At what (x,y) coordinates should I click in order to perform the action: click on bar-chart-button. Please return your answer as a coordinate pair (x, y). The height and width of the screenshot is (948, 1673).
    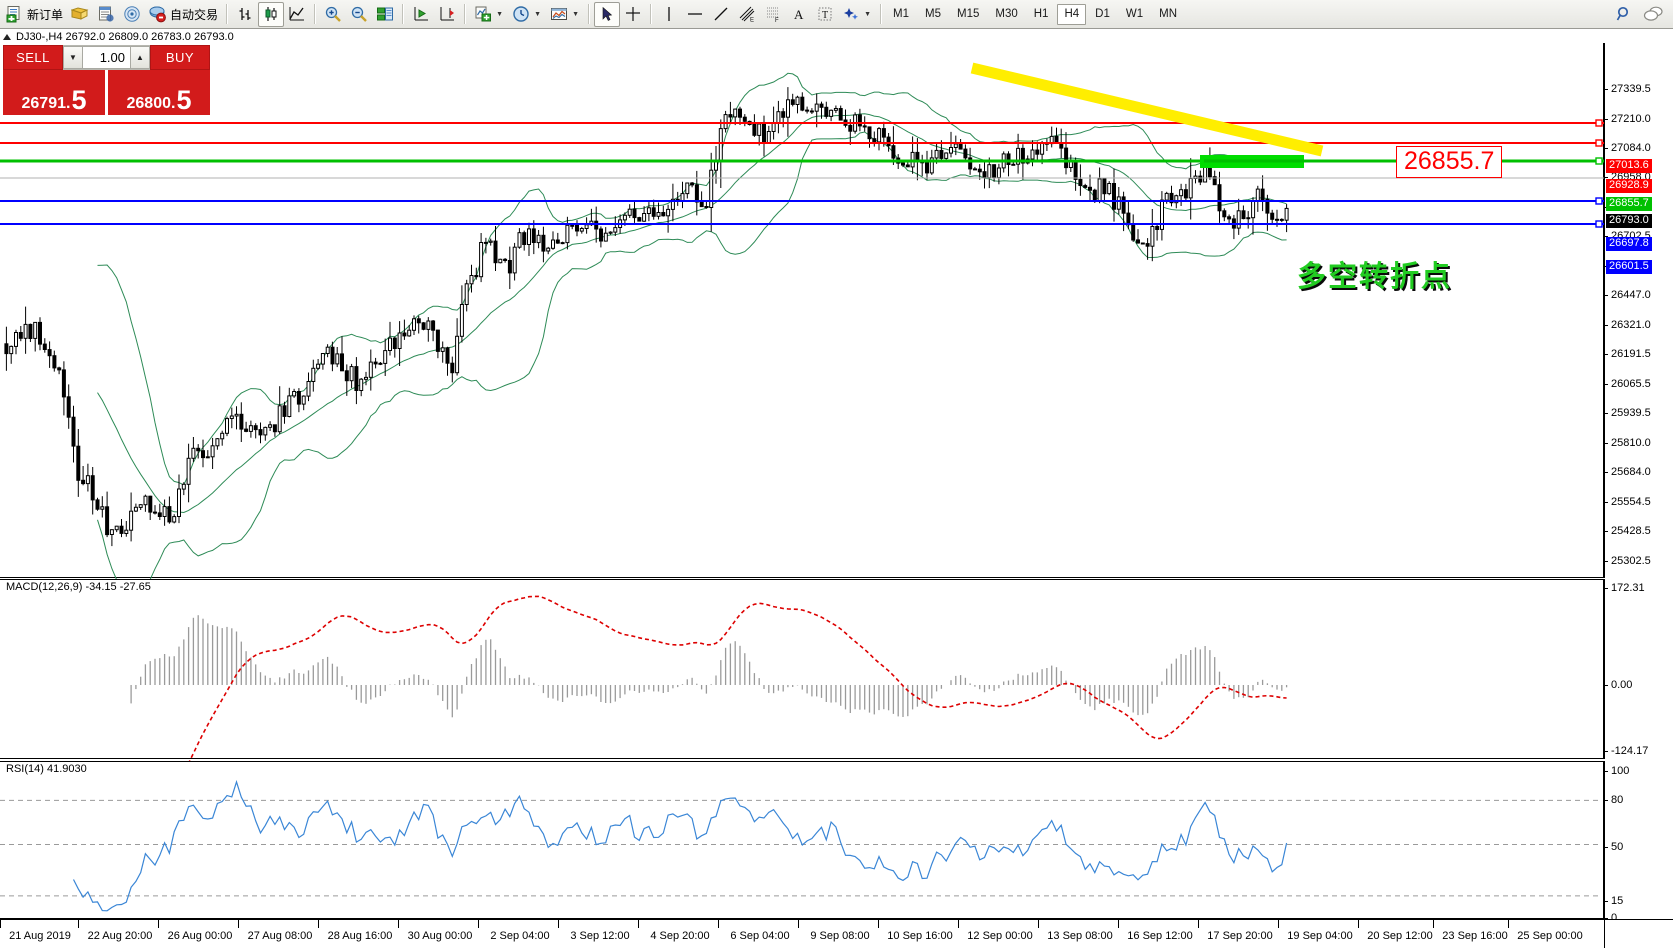
    Looking at the image, I should click on (245, 14).